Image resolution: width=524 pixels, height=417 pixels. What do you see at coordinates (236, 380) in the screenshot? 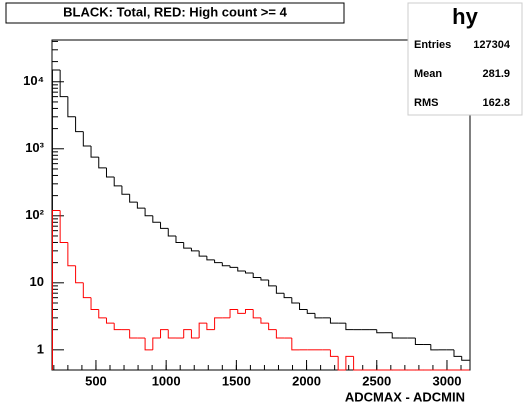
I see `x-tick-label: 1500` at bounding box center [236, 380].